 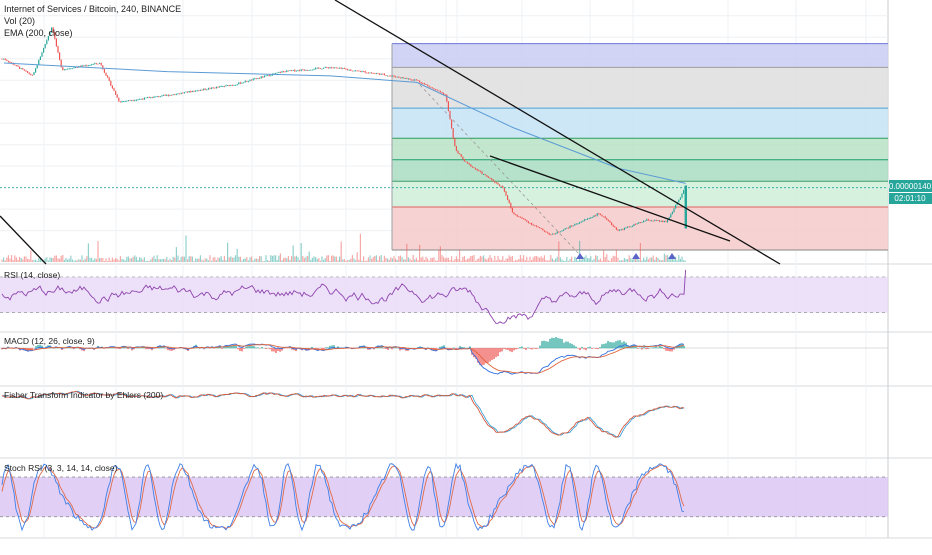 What do you see at coordinates (640, 170) in the screenshot?
I see `fib-zone` at bounding box center [640, 170].